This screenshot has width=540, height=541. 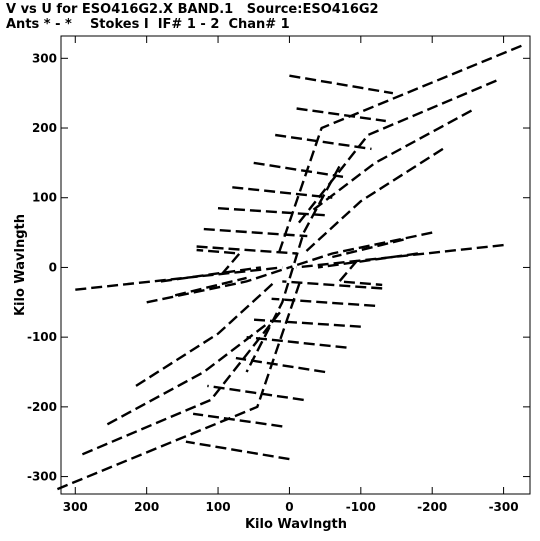 I want to click on y-tick-label: -300, so click(x=42, y=477).